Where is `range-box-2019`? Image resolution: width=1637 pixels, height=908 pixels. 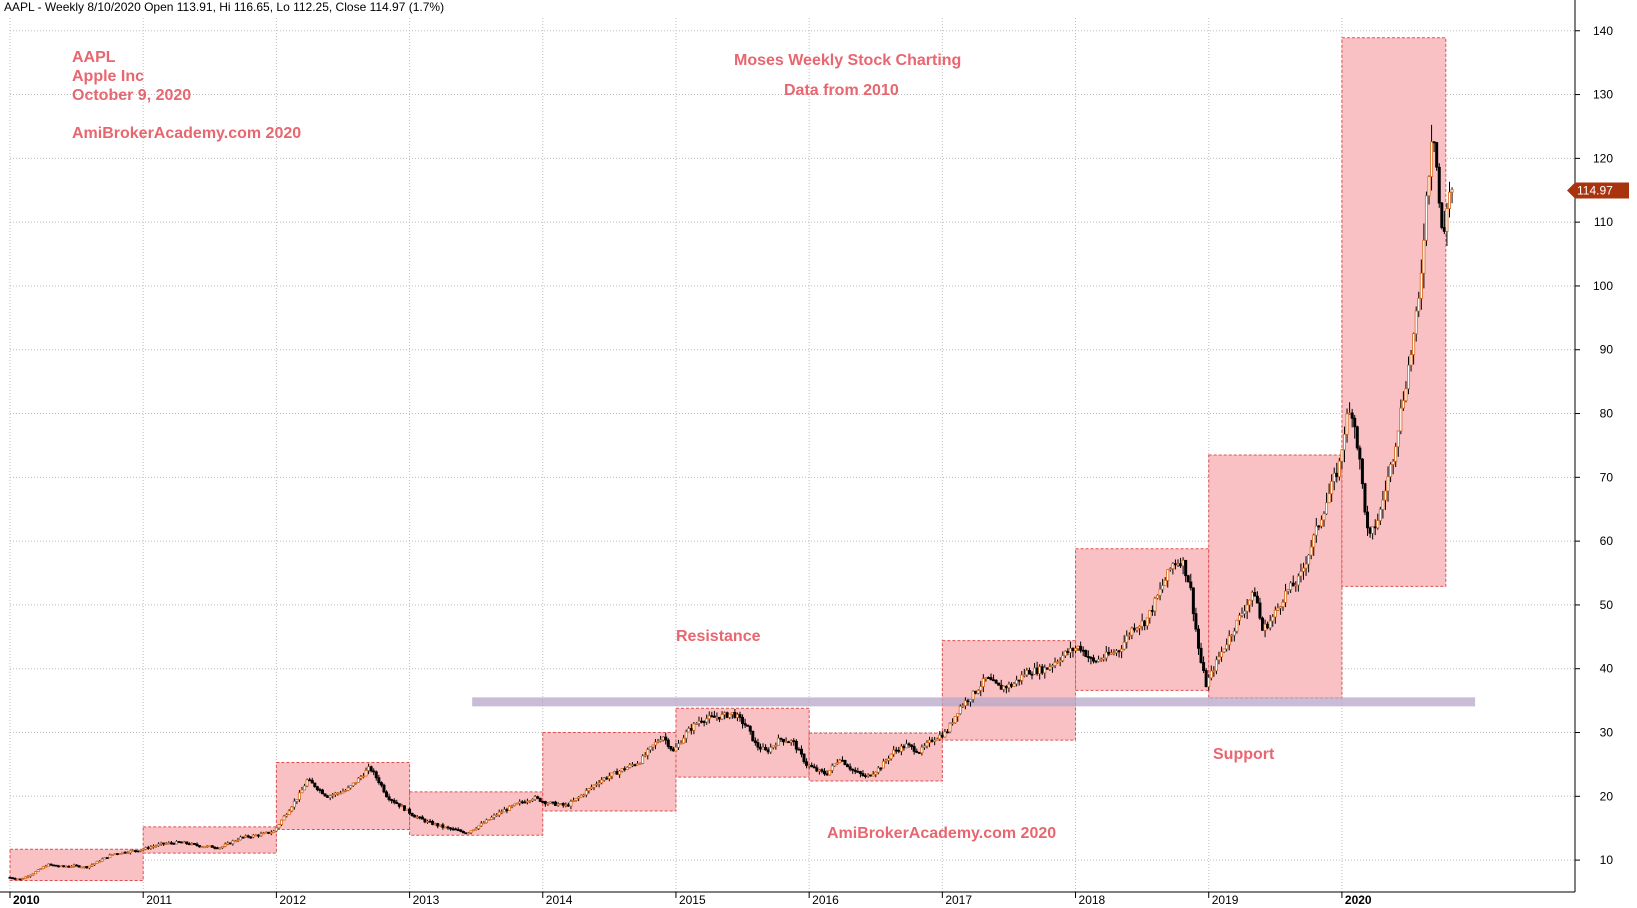
range-box-2019 is located at coordinates (1275, 576).